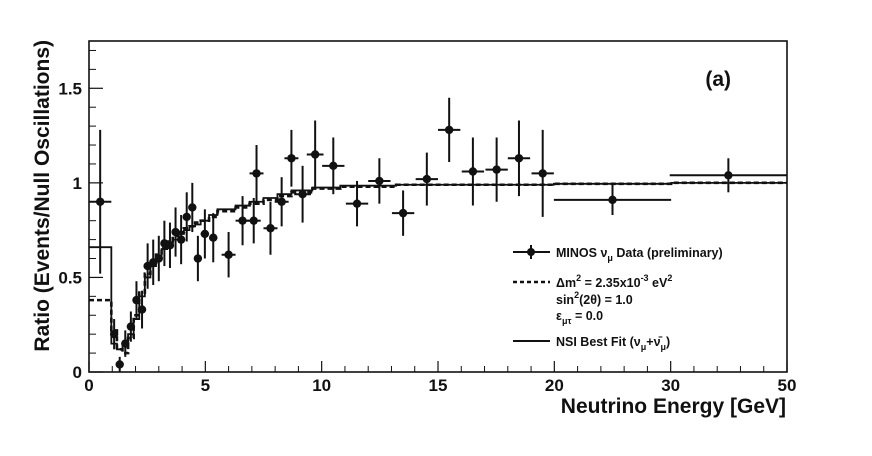 Image resolution: width=872 pixels, height=456 pixels. What do you see at coordinates (70, 277) in the screenshot?
I see `y-tick-label: 0.5` at bounding box center [70, 277].